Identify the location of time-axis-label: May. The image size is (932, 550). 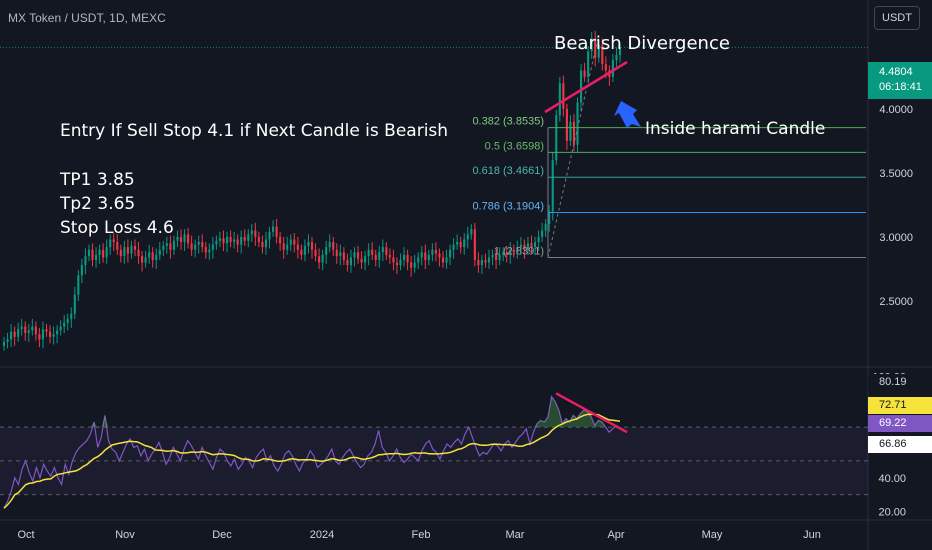
(712, 535).